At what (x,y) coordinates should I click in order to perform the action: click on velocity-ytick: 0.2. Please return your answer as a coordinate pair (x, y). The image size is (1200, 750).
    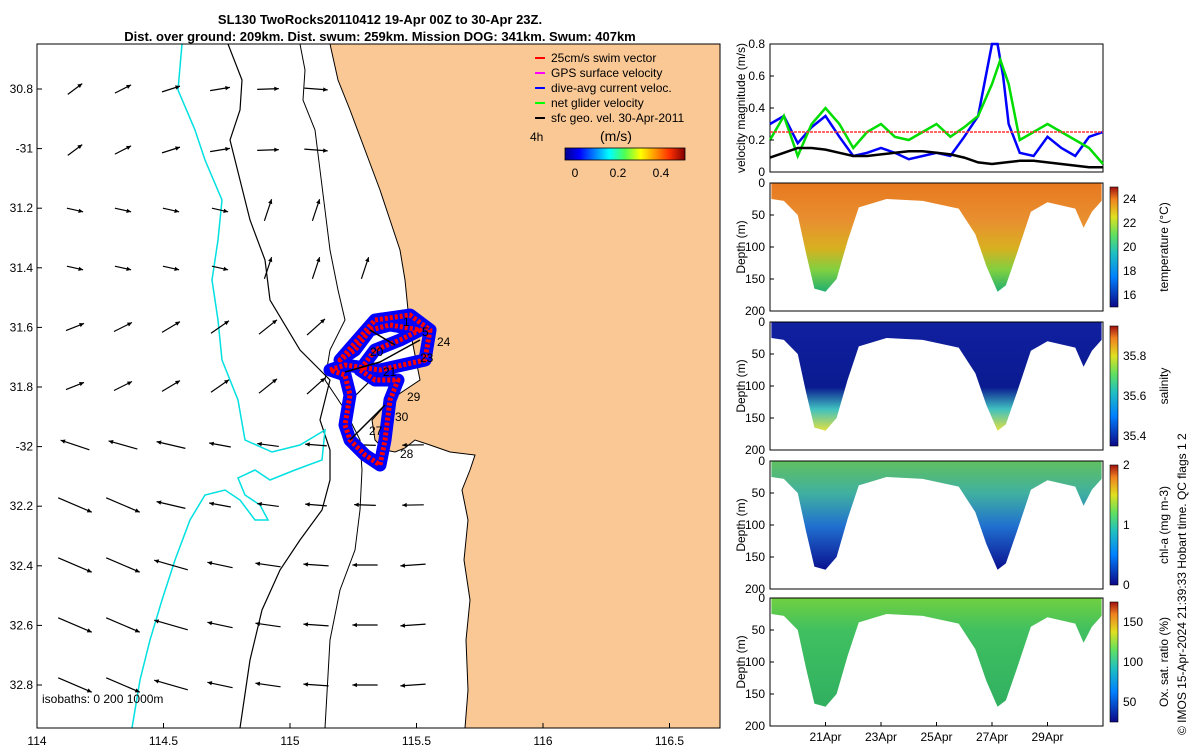
    Looking at the image, I should click on (756, 140).